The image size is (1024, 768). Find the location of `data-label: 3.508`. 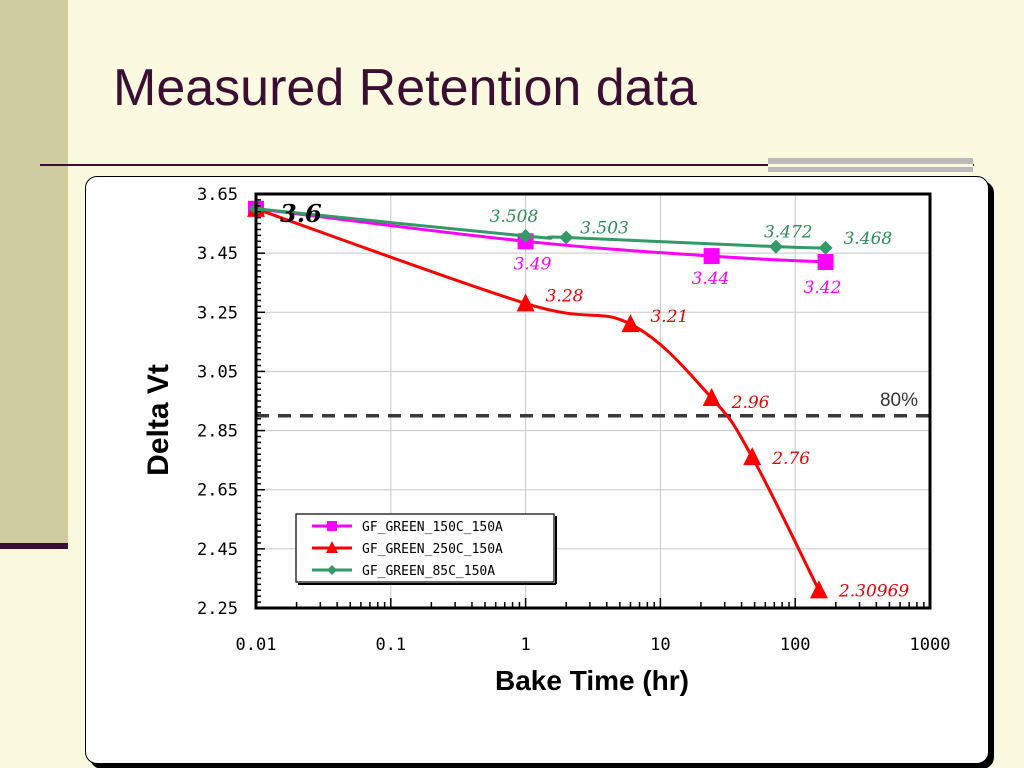

data-label: 3.508 is located at coordinates (514, 217).